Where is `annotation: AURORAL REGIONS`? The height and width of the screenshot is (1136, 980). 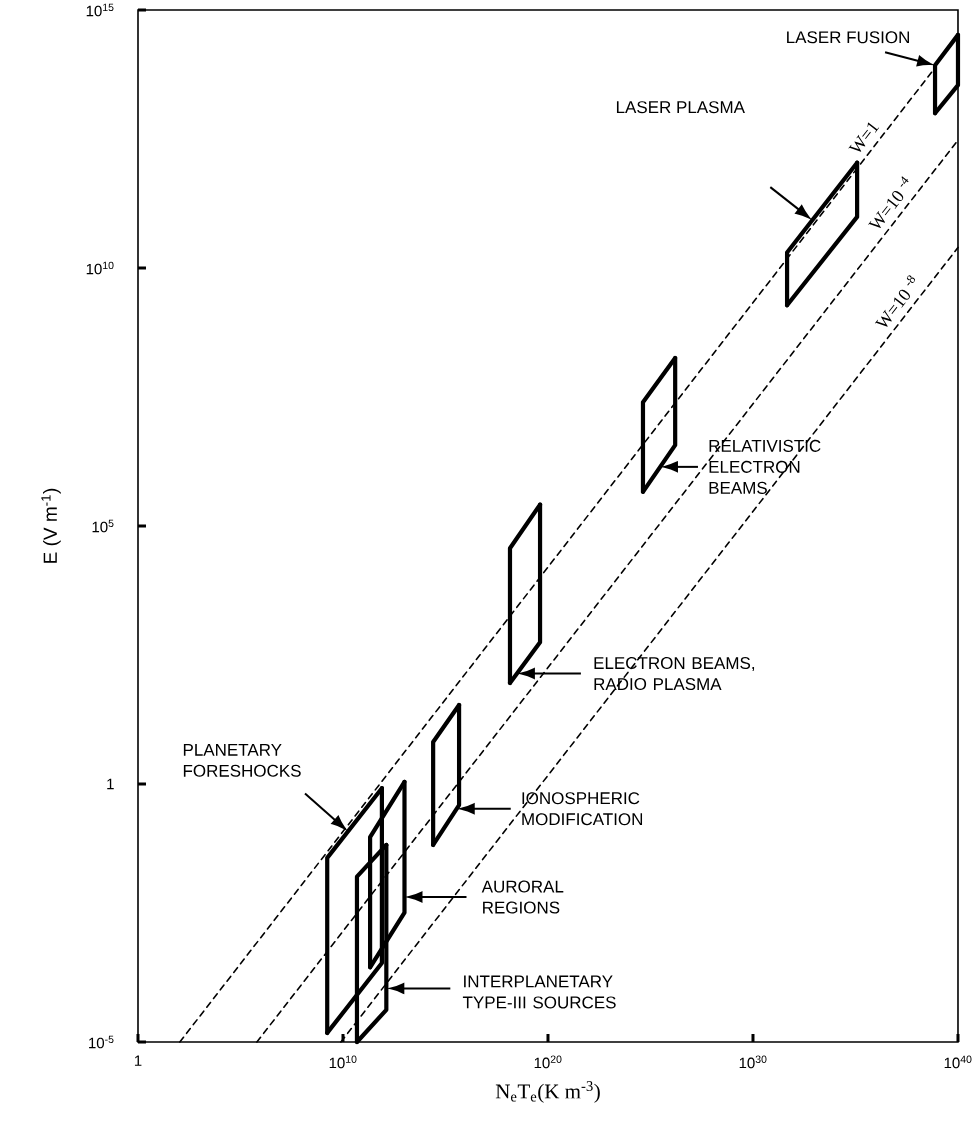 annotation: AURORAL REGIONS is located at coordinates (522, 897).